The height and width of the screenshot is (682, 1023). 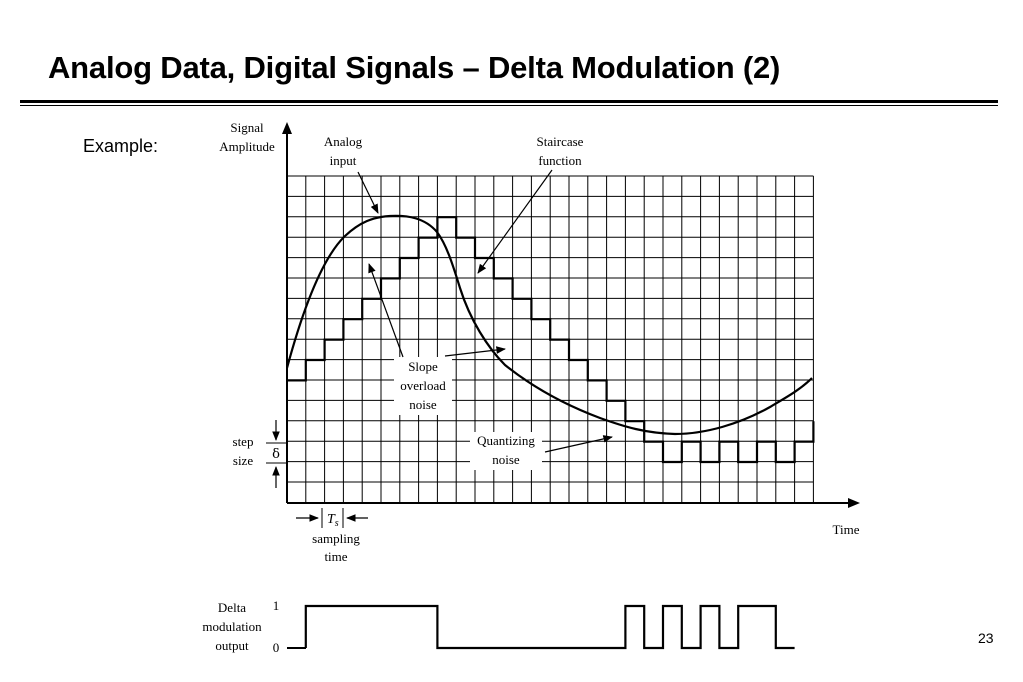 What do you see at coordinates (247, 146) in the screenshot?
I see `y-axis-label-line2: Amplitude` at bounding box center [247, 146].